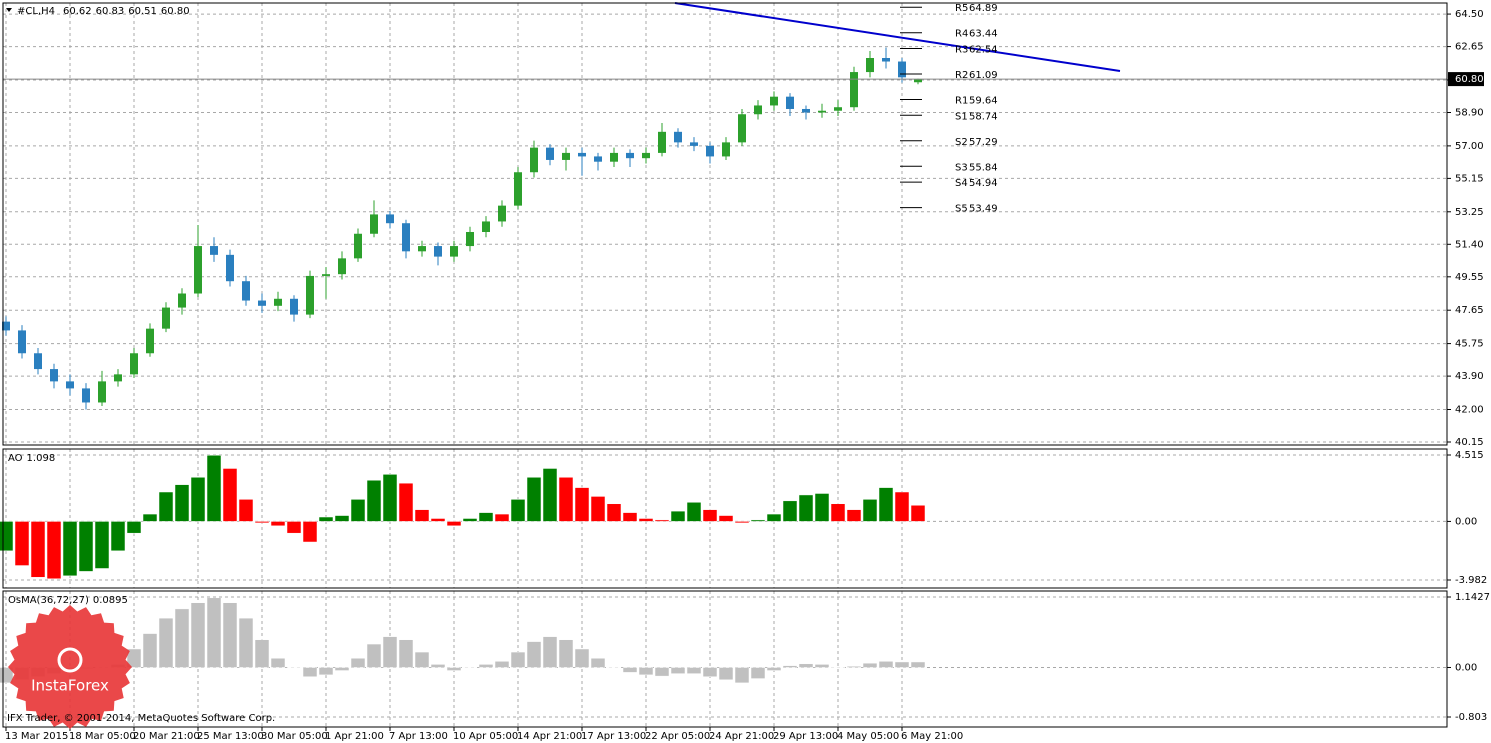 This screenshot has width=1491, height=743. I want to click on panel-arrow, so click(9, 10).